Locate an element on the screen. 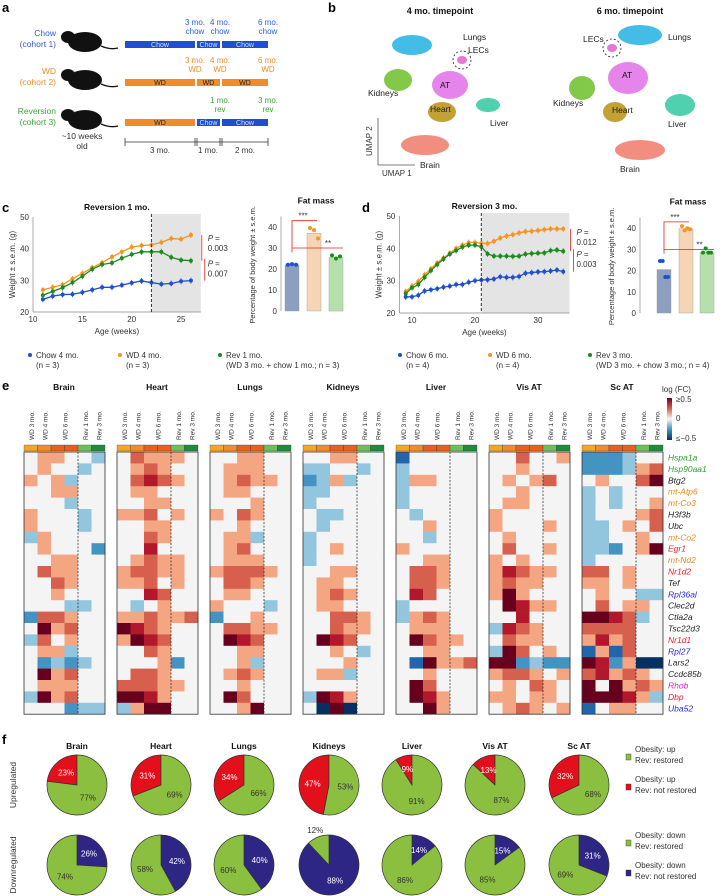  umap-cluster is located at coordinates (488, 105).